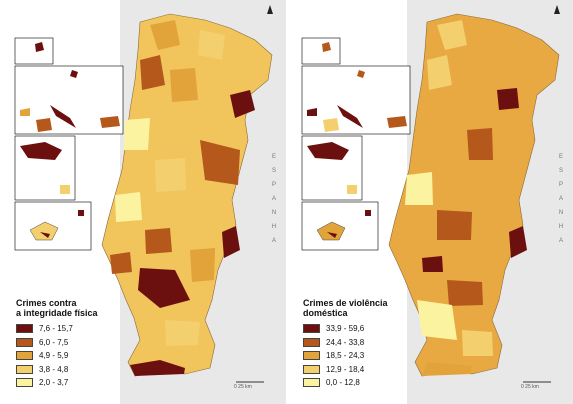  What do you see at coordinates (383, 329) in the screenshot?
I see `legend-row: 33,9 - 59,6` at bounding box center [383, 329].